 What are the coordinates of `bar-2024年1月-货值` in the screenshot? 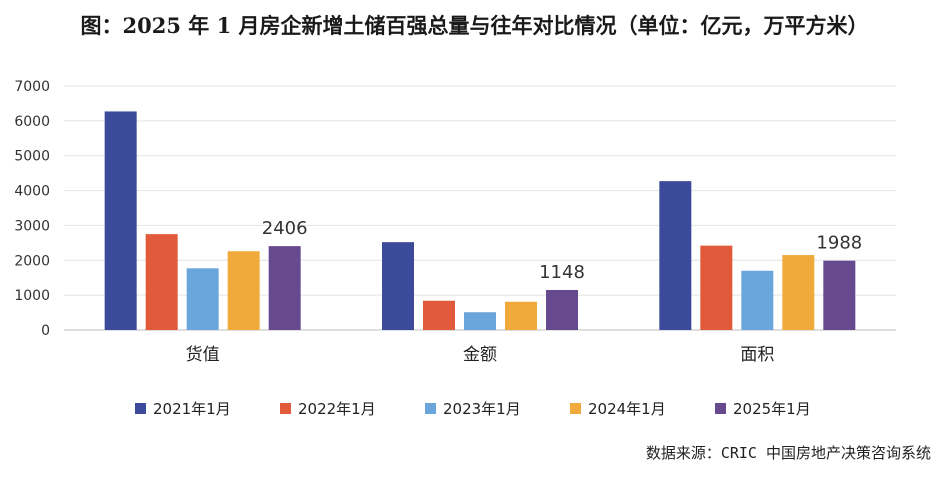 It's located at (243, 290).